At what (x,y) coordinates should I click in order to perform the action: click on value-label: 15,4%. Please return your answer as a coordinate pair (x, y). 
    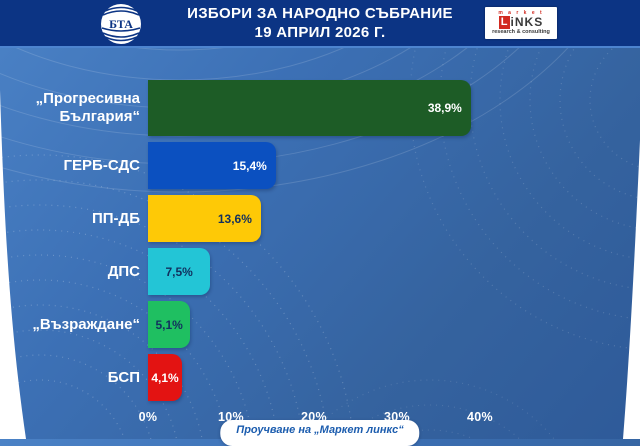
    Looking at the image, I should click on (249, 165).